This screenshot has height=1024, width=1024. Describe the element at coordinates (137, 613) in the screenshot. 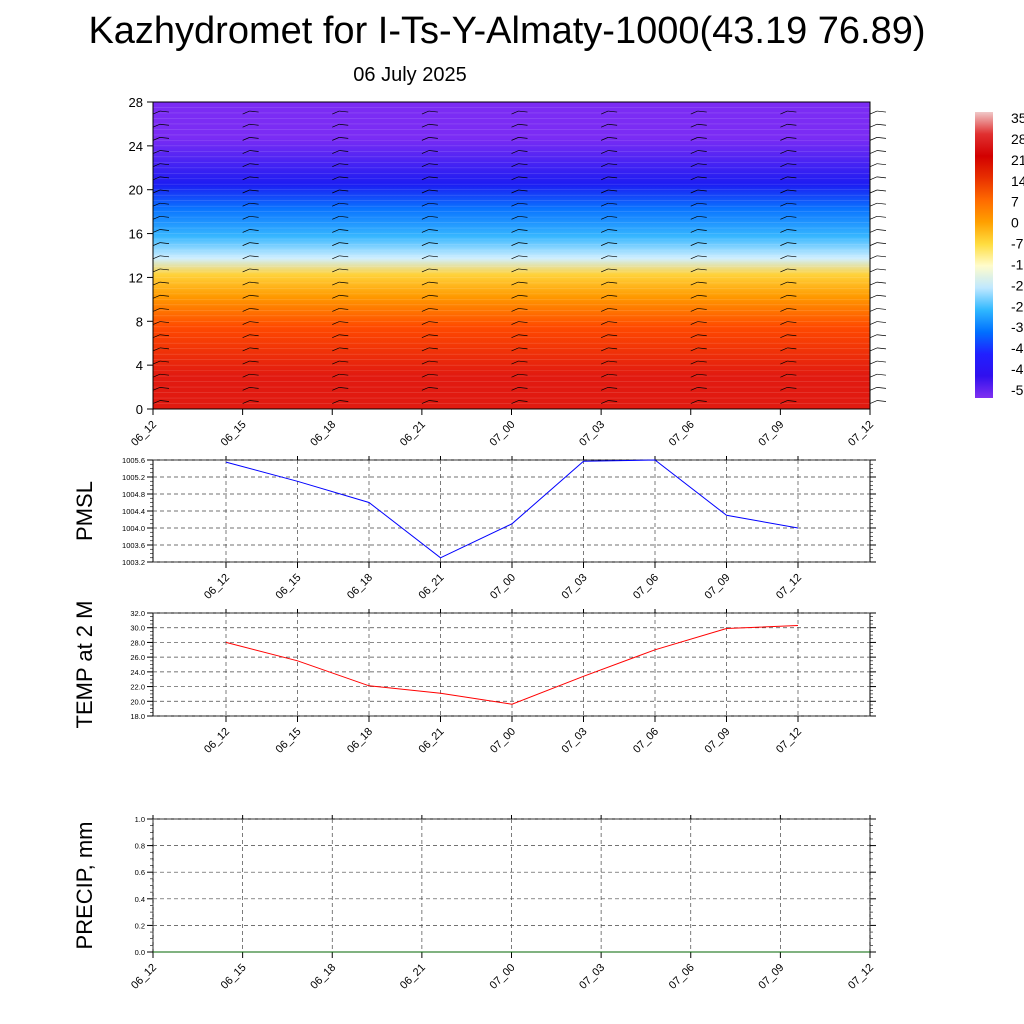

I see `y-tick-label: 32.0` at that location.